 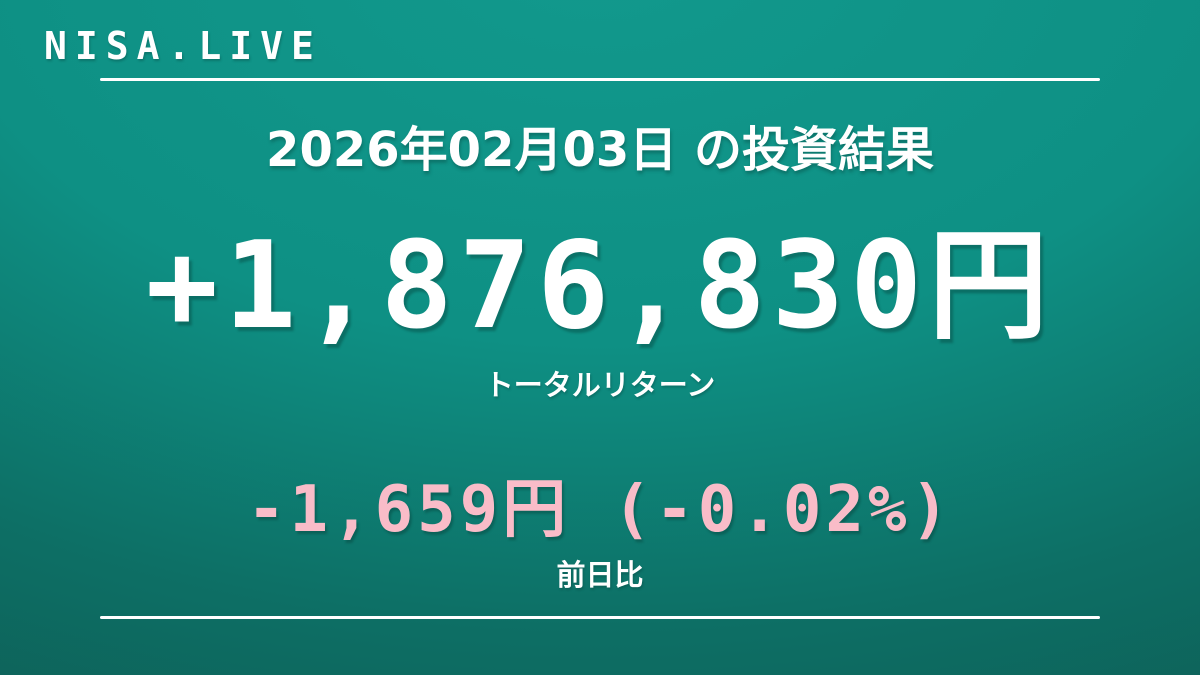 I want to click on footer-divider, so click(x=600, y=617).